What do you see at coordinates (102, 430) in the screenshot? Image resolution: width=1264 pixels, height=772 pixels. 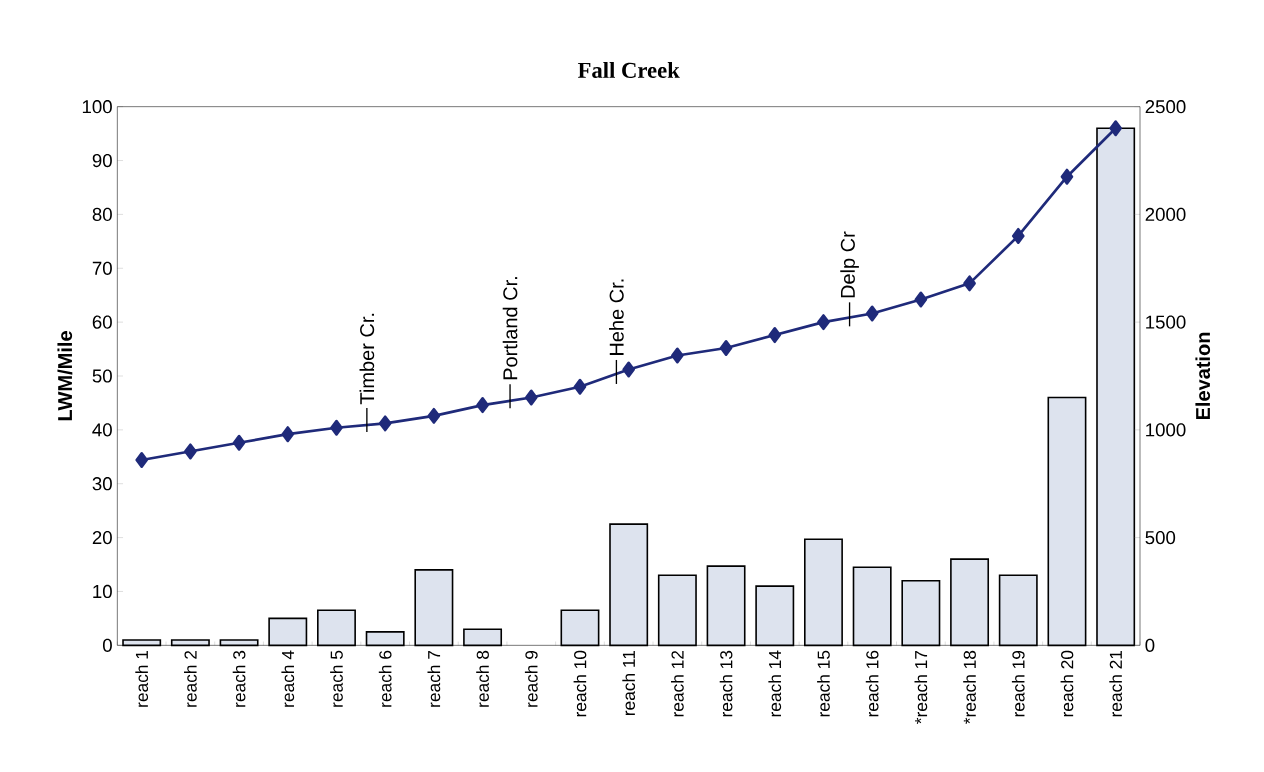 I see `y-tick-label: 40` at bounding box center [102, 430].